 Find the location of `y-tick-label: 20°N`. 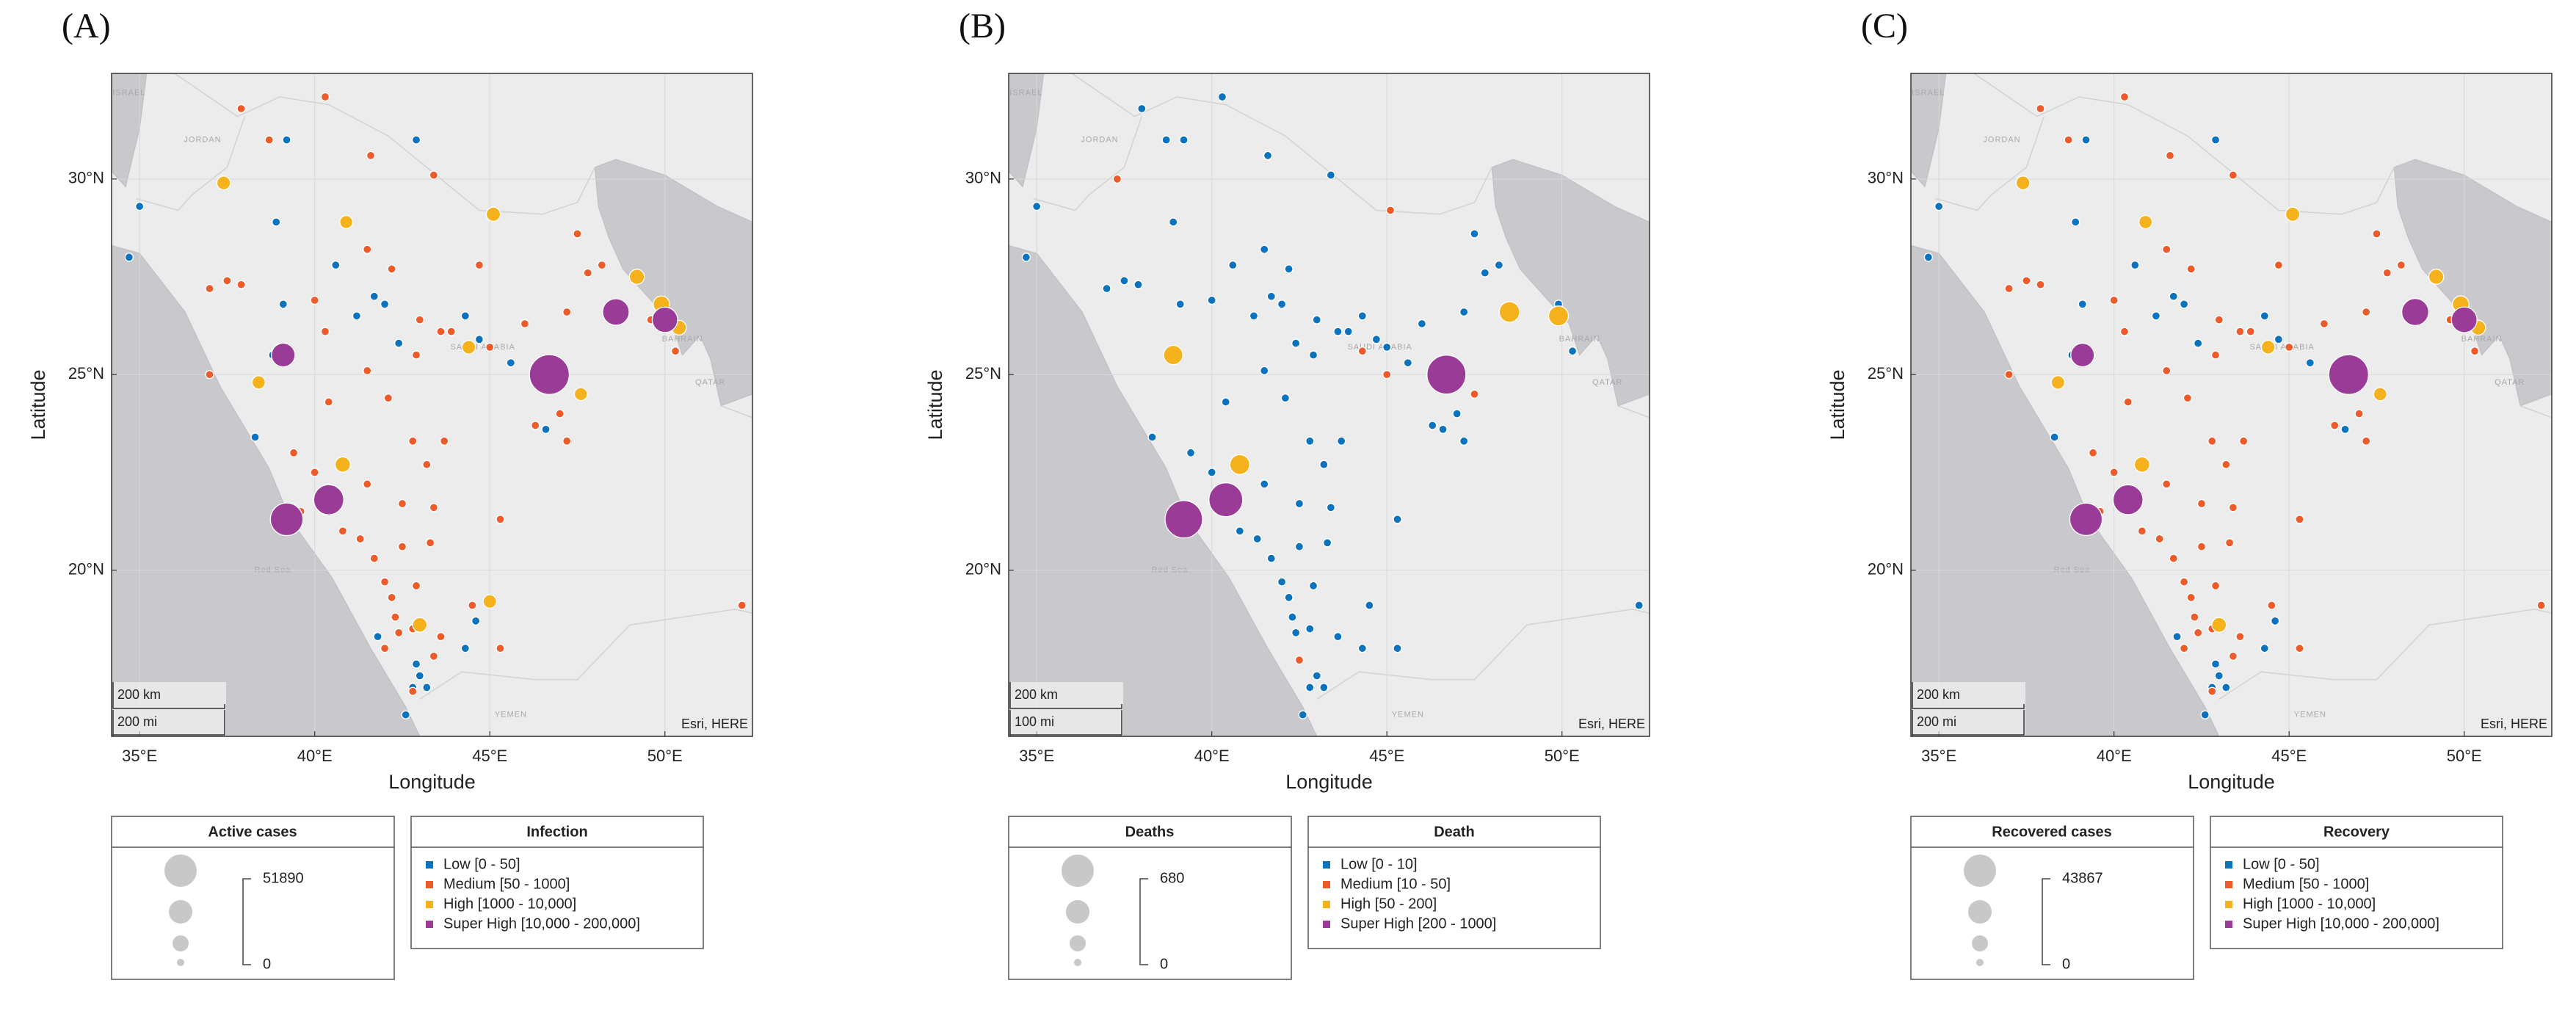

y-tick-label: 20°N is located at coordinates (983, 568).